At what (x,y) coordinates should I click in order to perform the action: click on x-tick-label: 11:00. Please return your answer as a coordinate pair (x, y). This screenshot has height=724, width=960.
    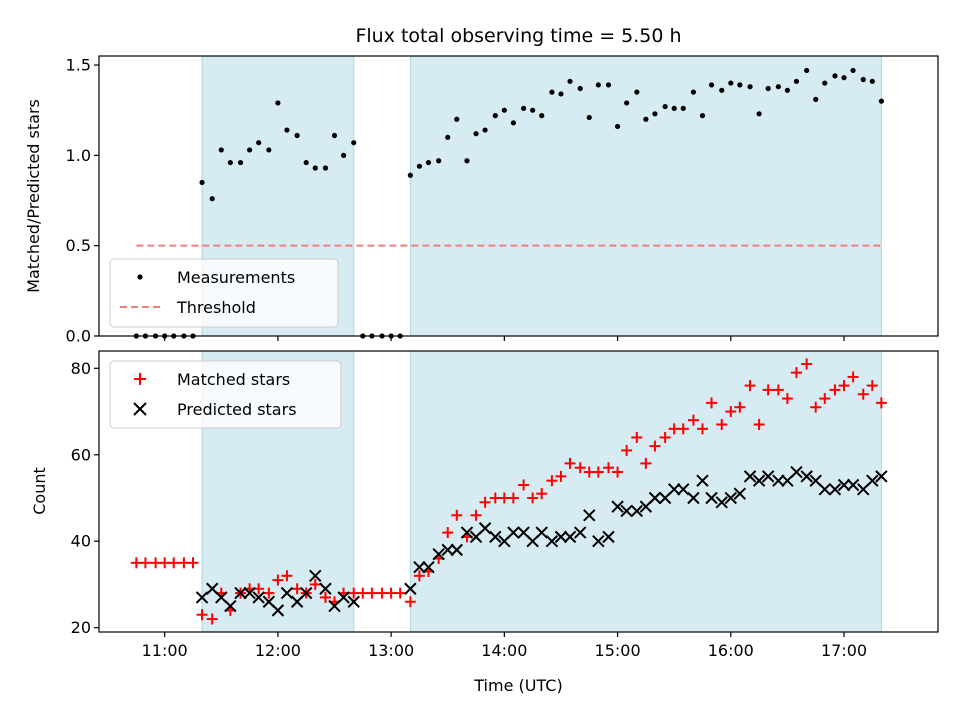
    Looking at the image, I should click on (165, 650).